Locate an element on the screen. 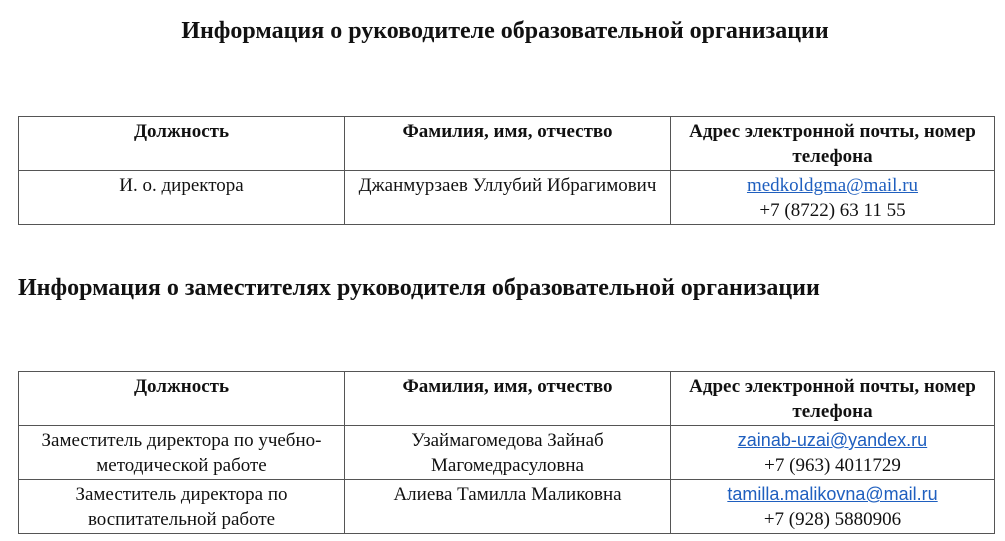 Image resolution: width=1005 pixels, height=541 pixels. name-cell: Джанмурзаев Уллубий Ибрагимович is located at coordinates (507, 197).